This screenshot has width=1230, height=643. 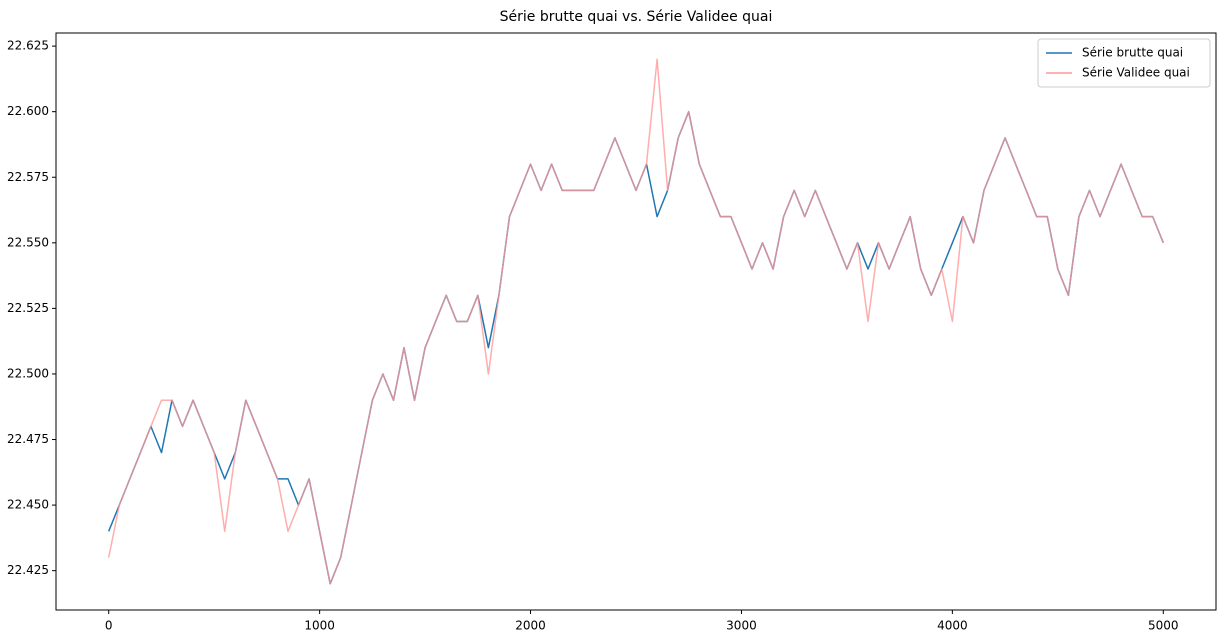 What do you see at coordinates (28, 373) in the screenshot?
I see `y-tick-label: 22.500` at bounding box center [28, 373].